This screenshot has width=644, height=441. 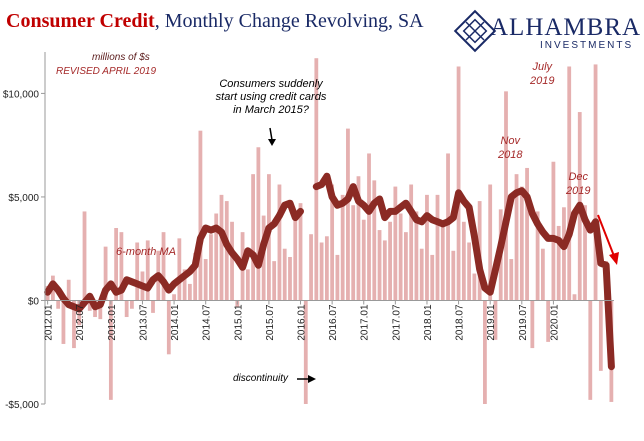 I want to click on x-tick-label: 2017.07, so click(x=396, y=322).